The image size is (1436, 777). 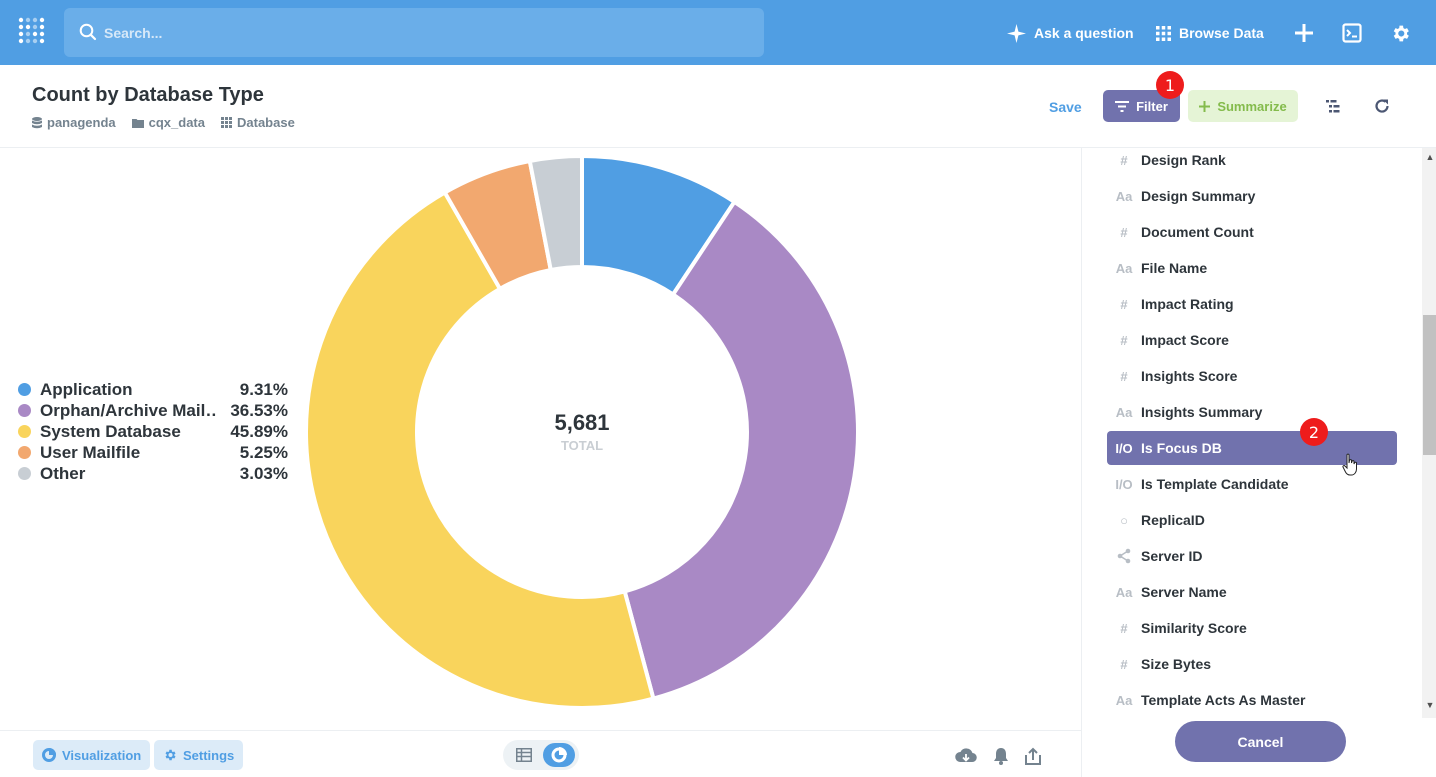 What do you see at coordinates (102, 755) in the screenshot?
I see `visualization-button-label: Visualization` at bounding box center [102, 755].